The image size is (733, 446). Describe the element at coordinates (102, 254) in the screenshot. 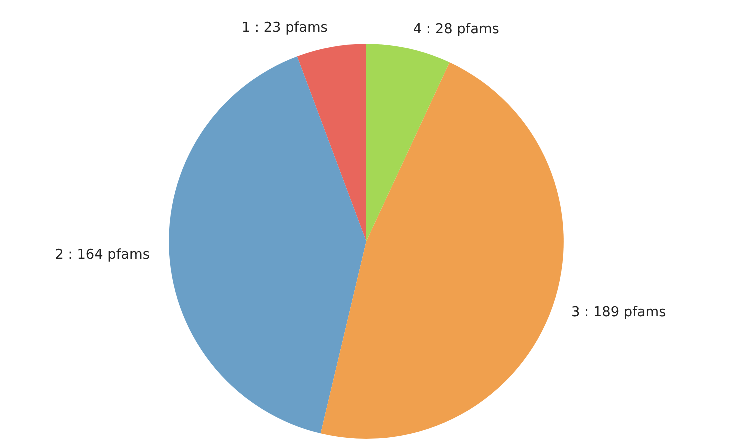

I see `slice-label: 2 : 164 pfams` at that location.